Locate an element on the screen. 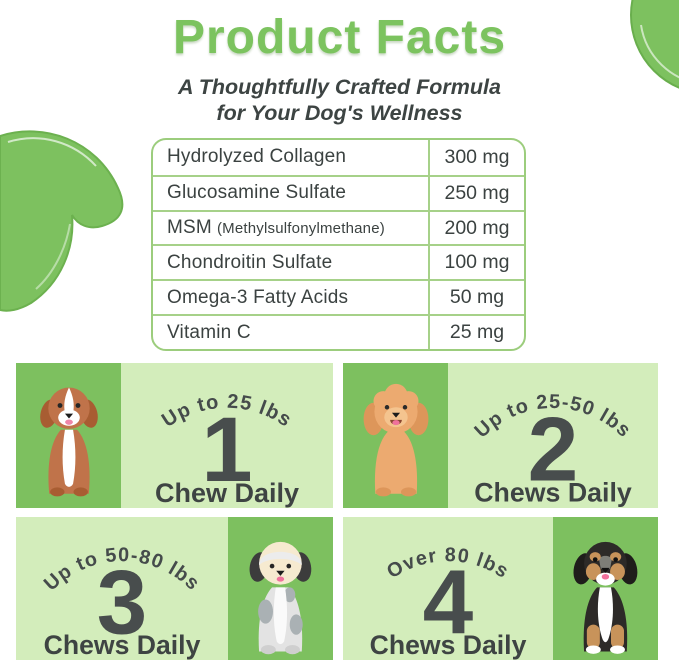  chew-count: 3 is located at coordinates (122, 602).